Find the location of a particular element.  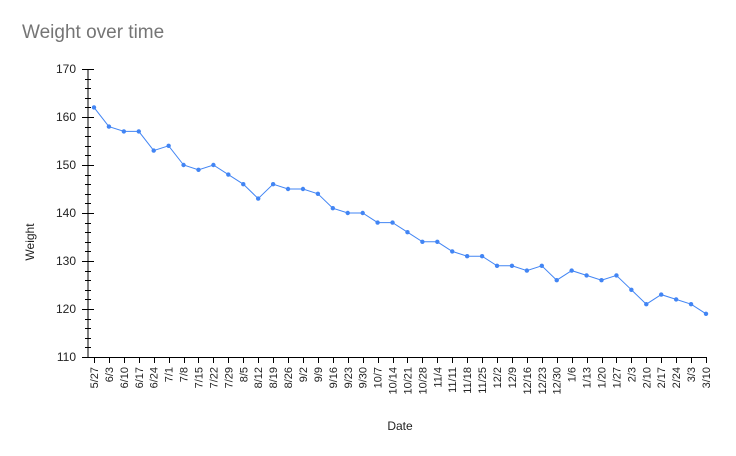

x-tick-label: 2/3 is located at coordinates (632, 374).